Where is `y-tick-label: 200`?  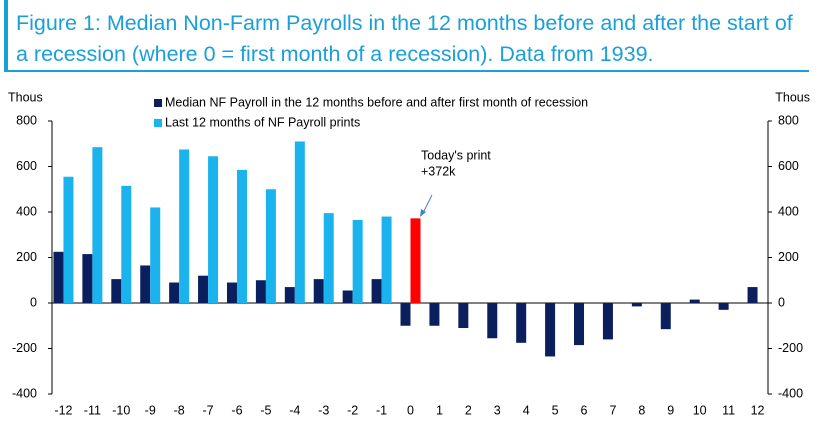 y-tick-label: 200 is located at coordinates (26, 257).